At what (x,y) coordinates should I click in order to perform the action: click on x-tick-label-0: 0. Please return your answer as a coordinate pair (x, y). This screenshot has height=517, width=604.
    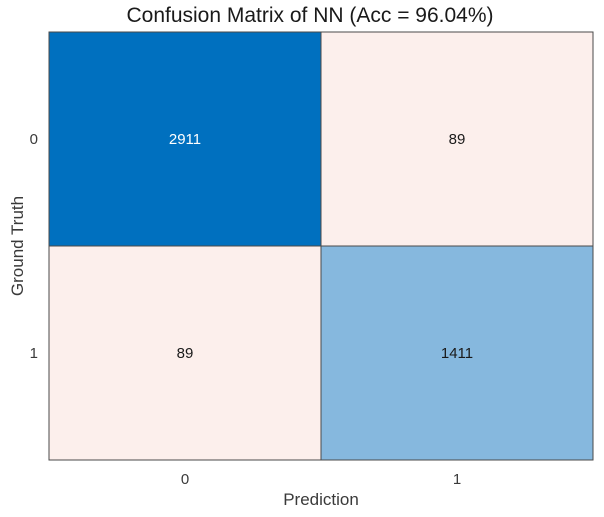
    Looking at the image, I should click on (185, 479).